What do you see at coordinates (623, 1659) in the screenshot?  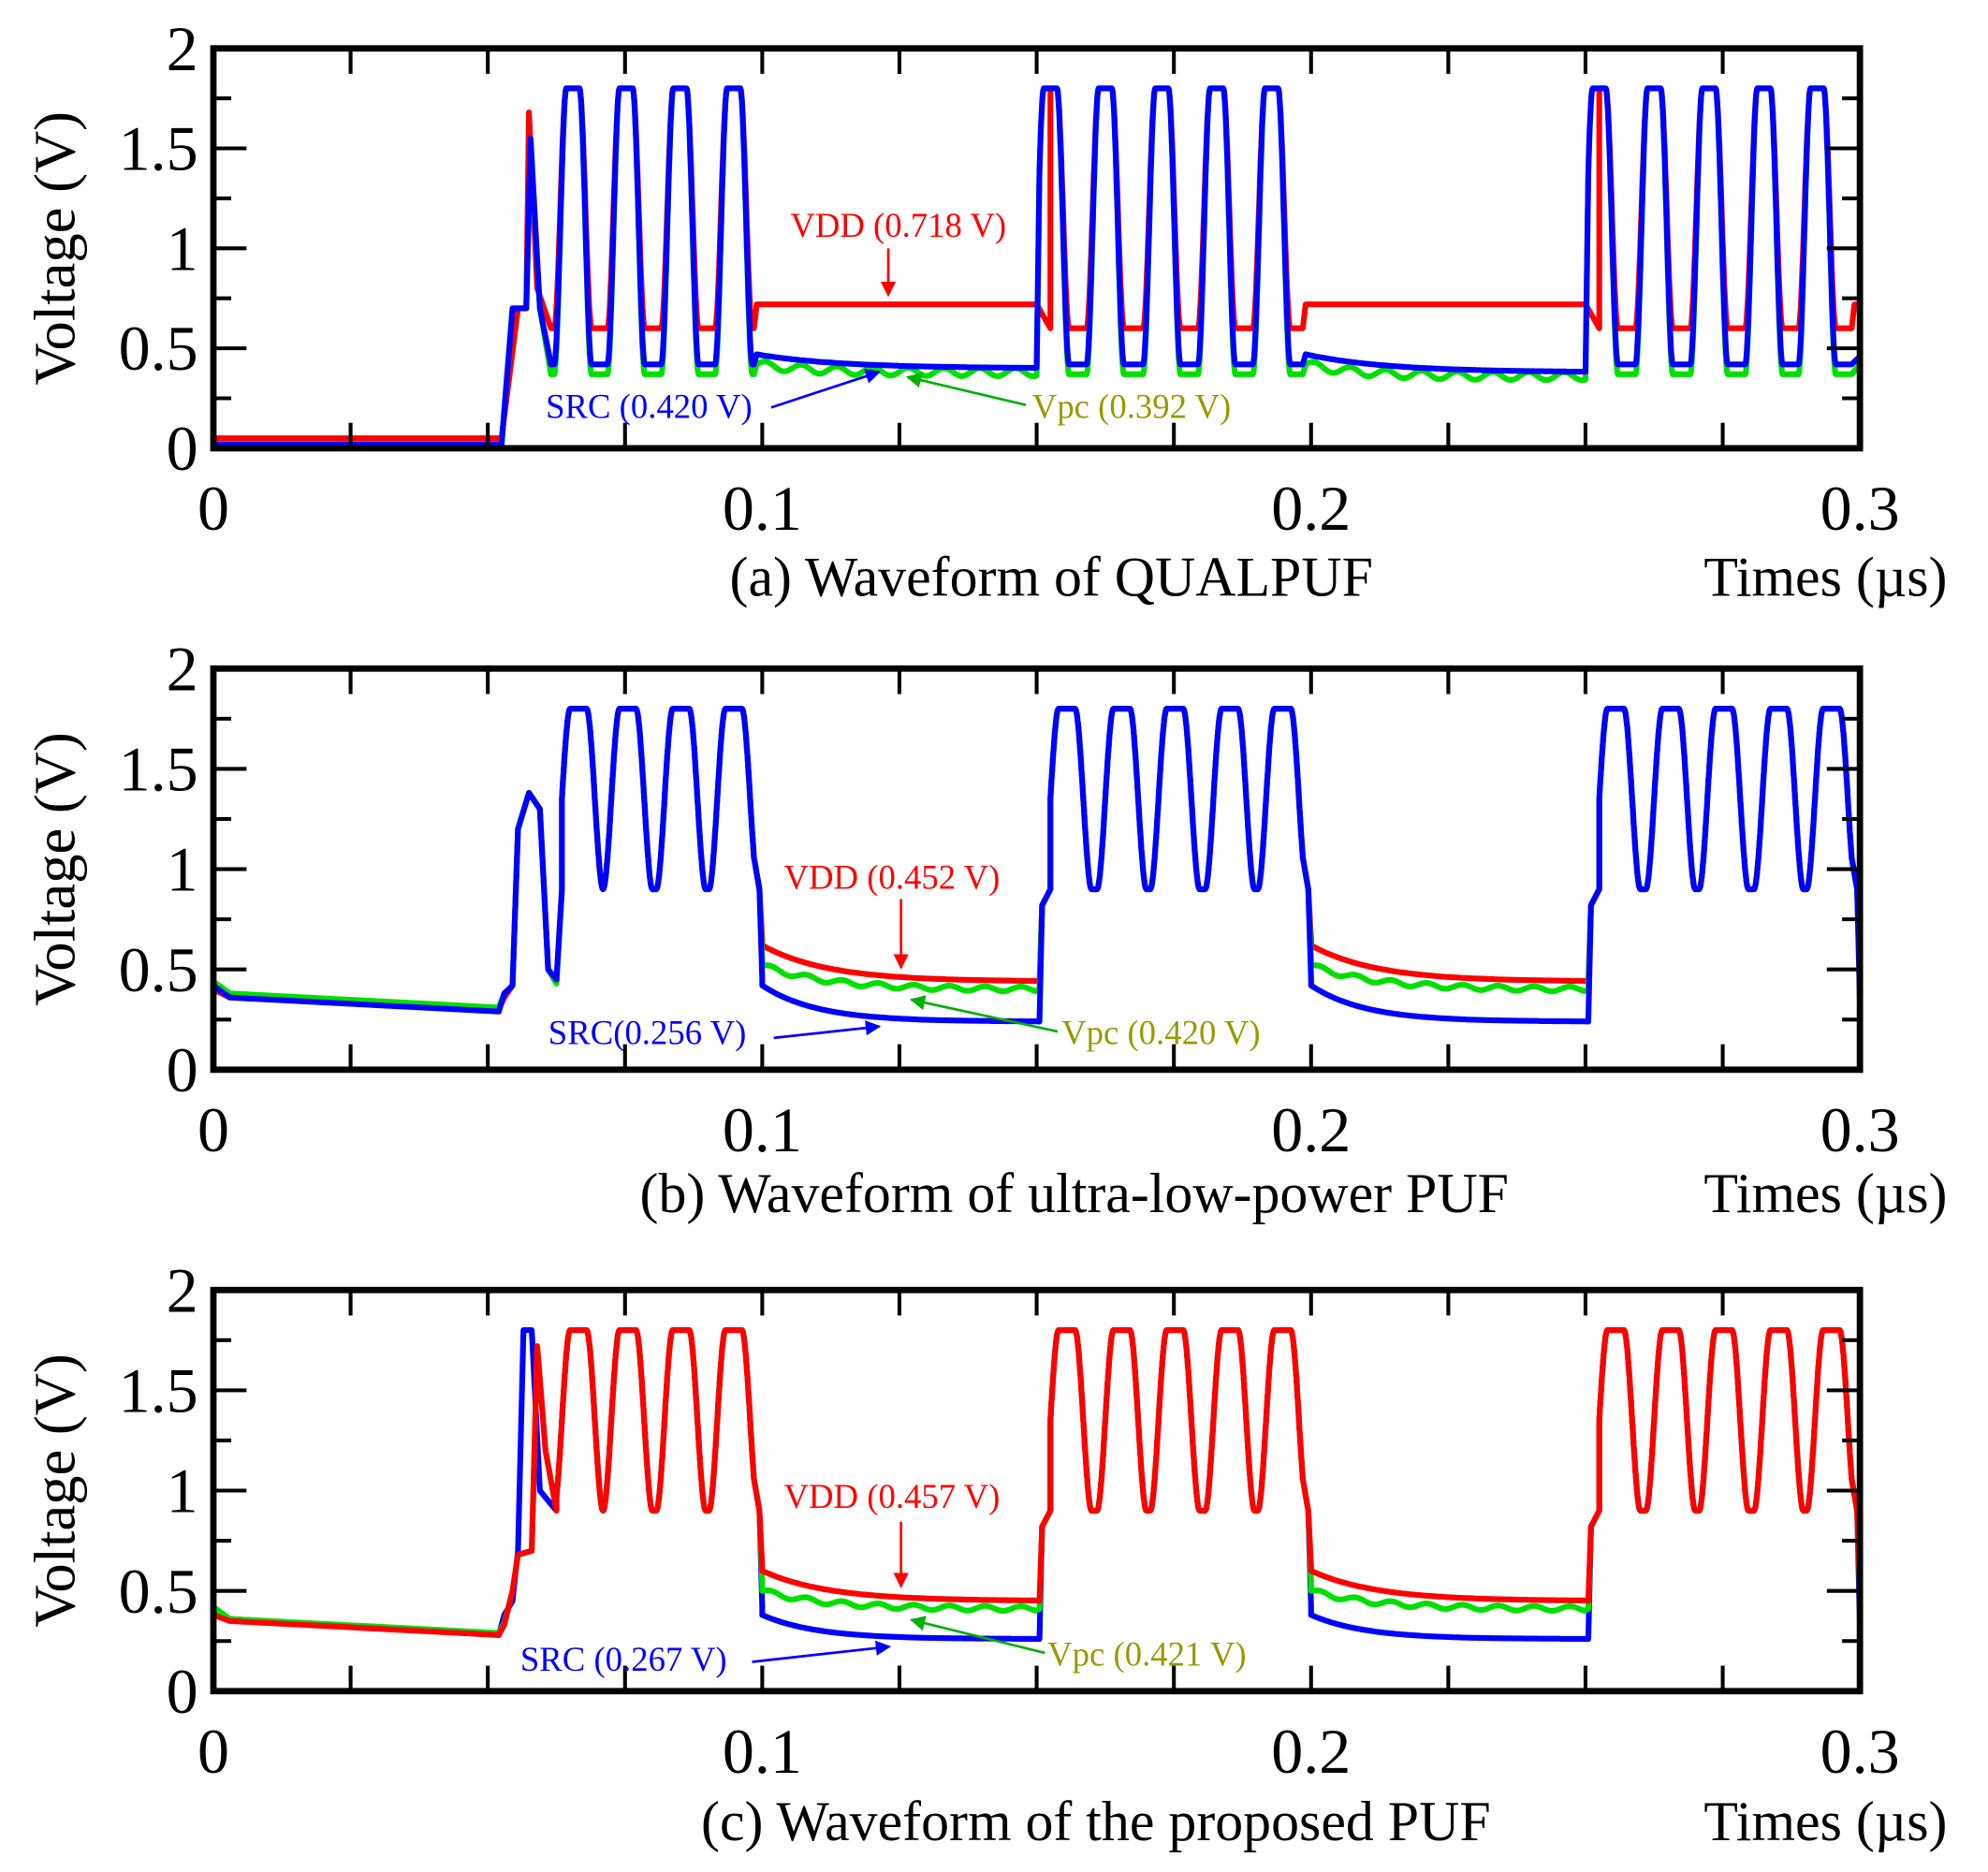 I see `annotation-src: SRC (0.267 V)` at bounding box center [623, 1659].